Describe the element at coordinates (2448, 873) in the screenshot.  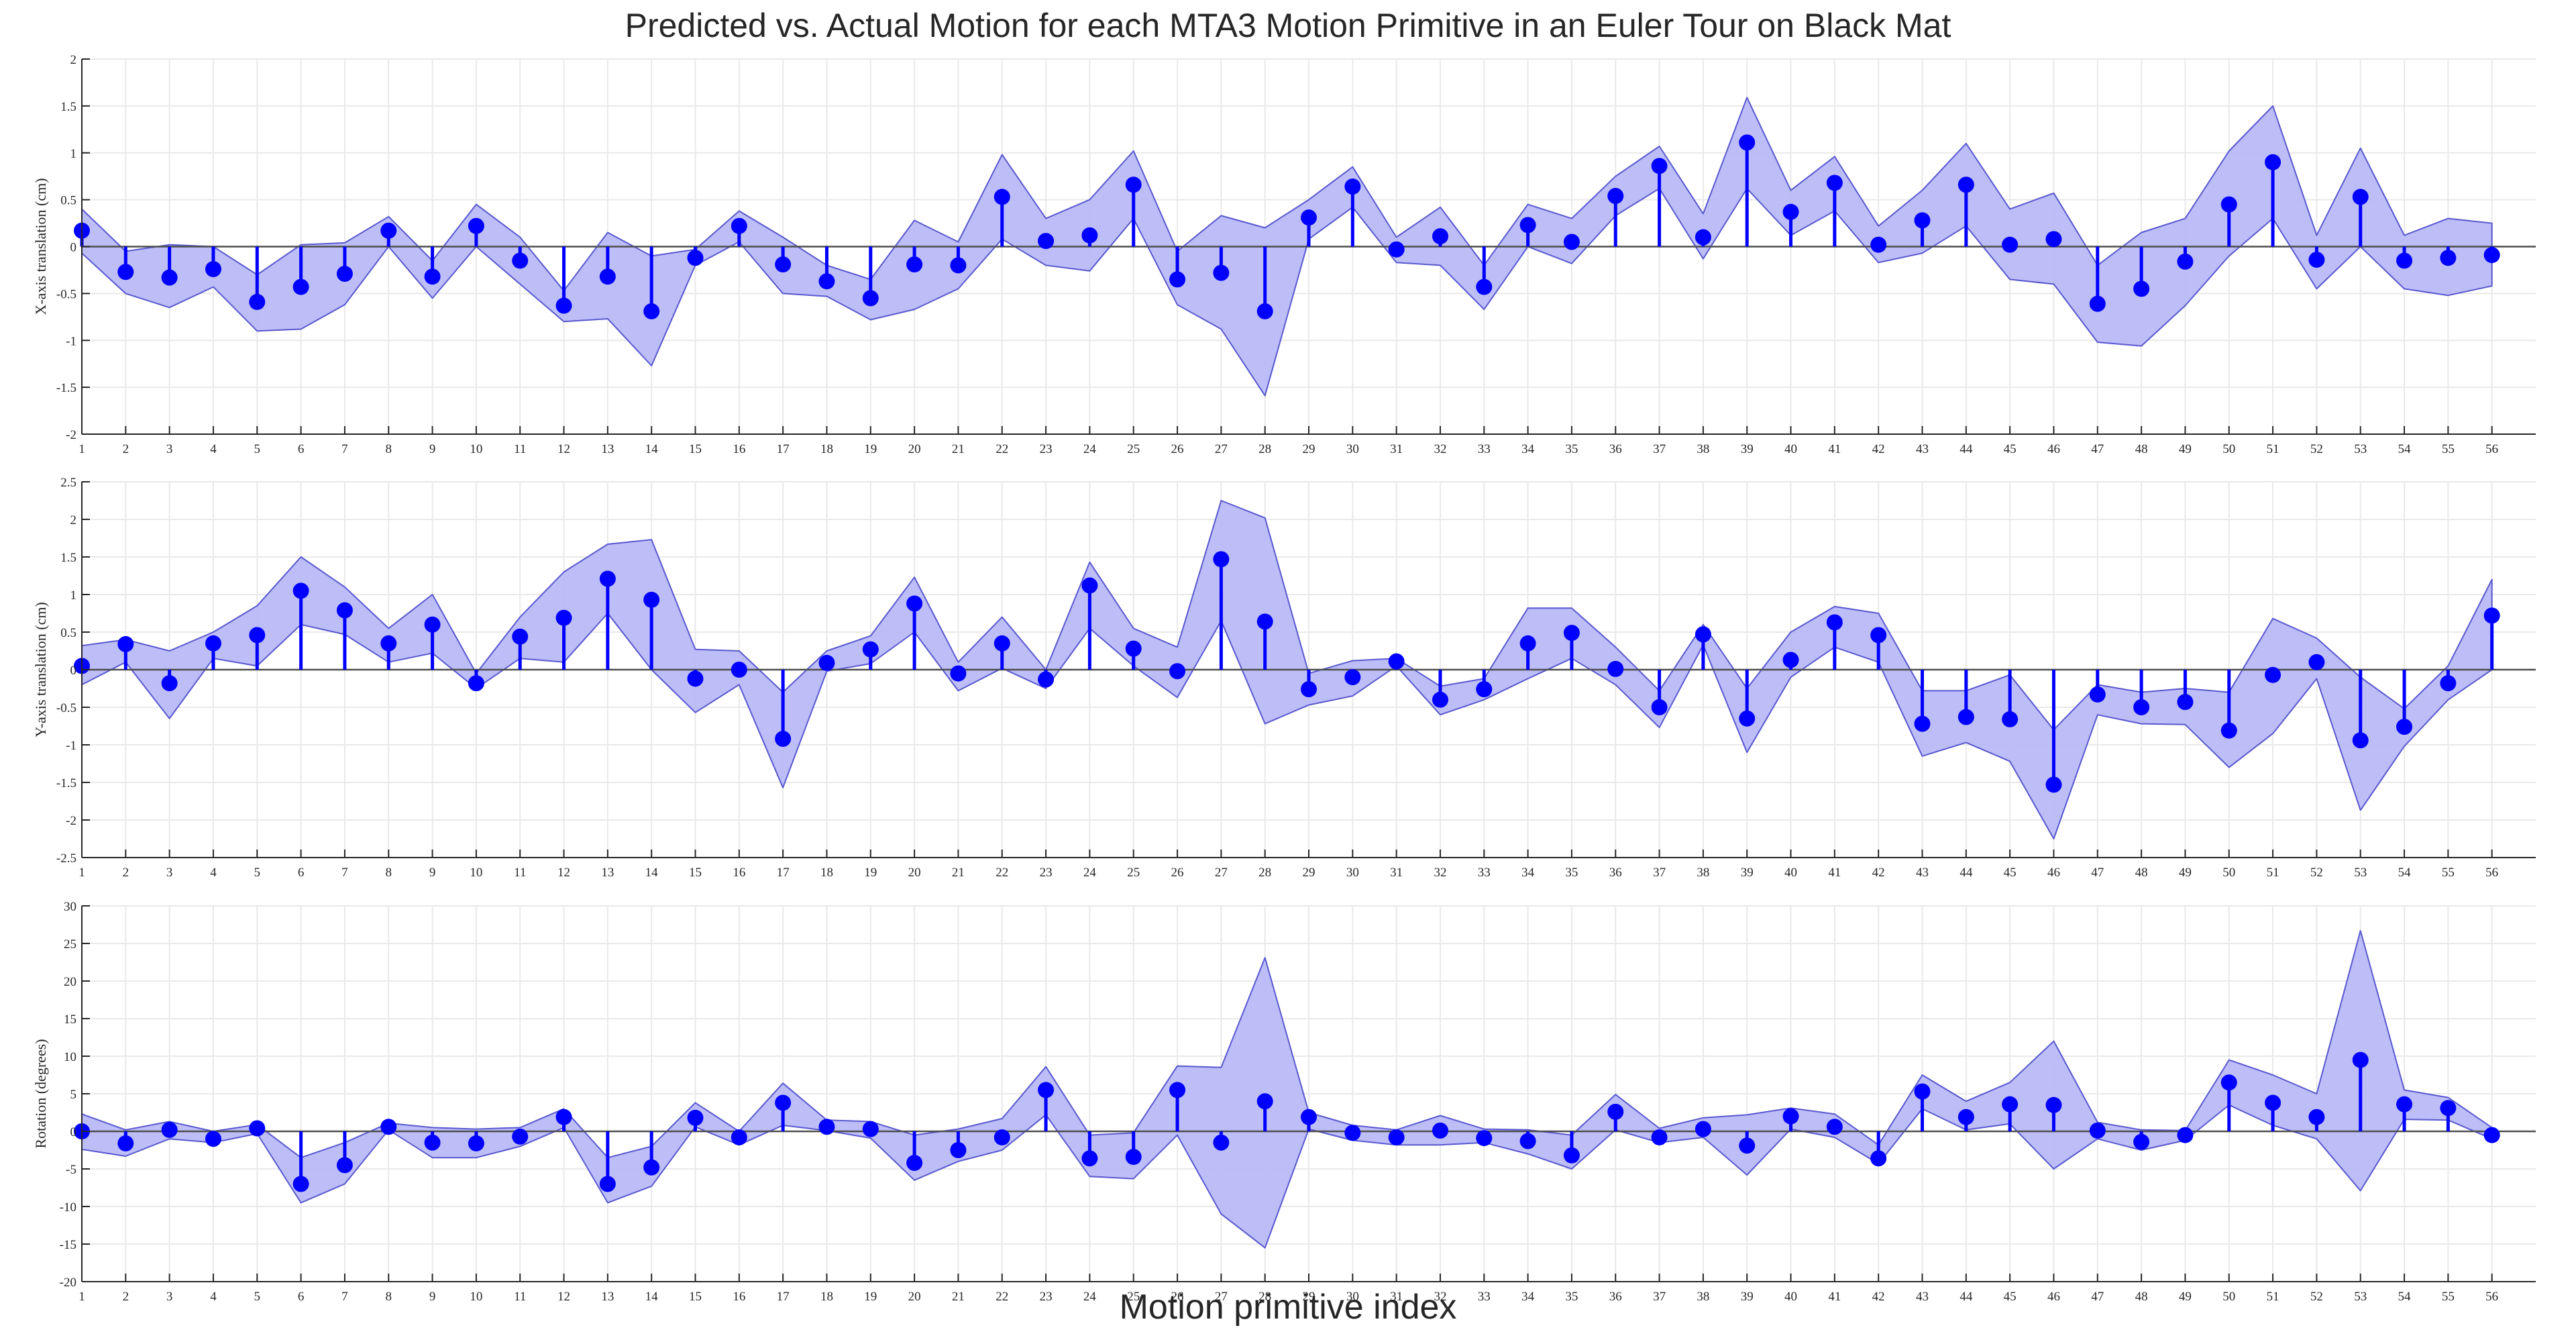
I see `x-tick-label: 55` at that location.